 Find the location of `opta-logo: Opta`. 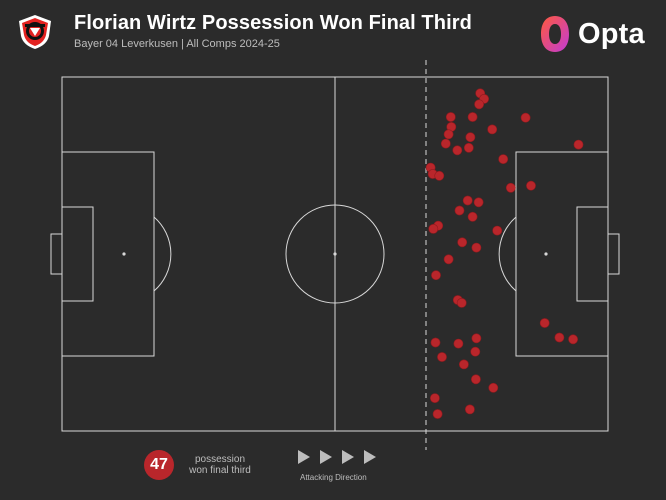

opta-logo: Opta is located at coordinates (593, 34).